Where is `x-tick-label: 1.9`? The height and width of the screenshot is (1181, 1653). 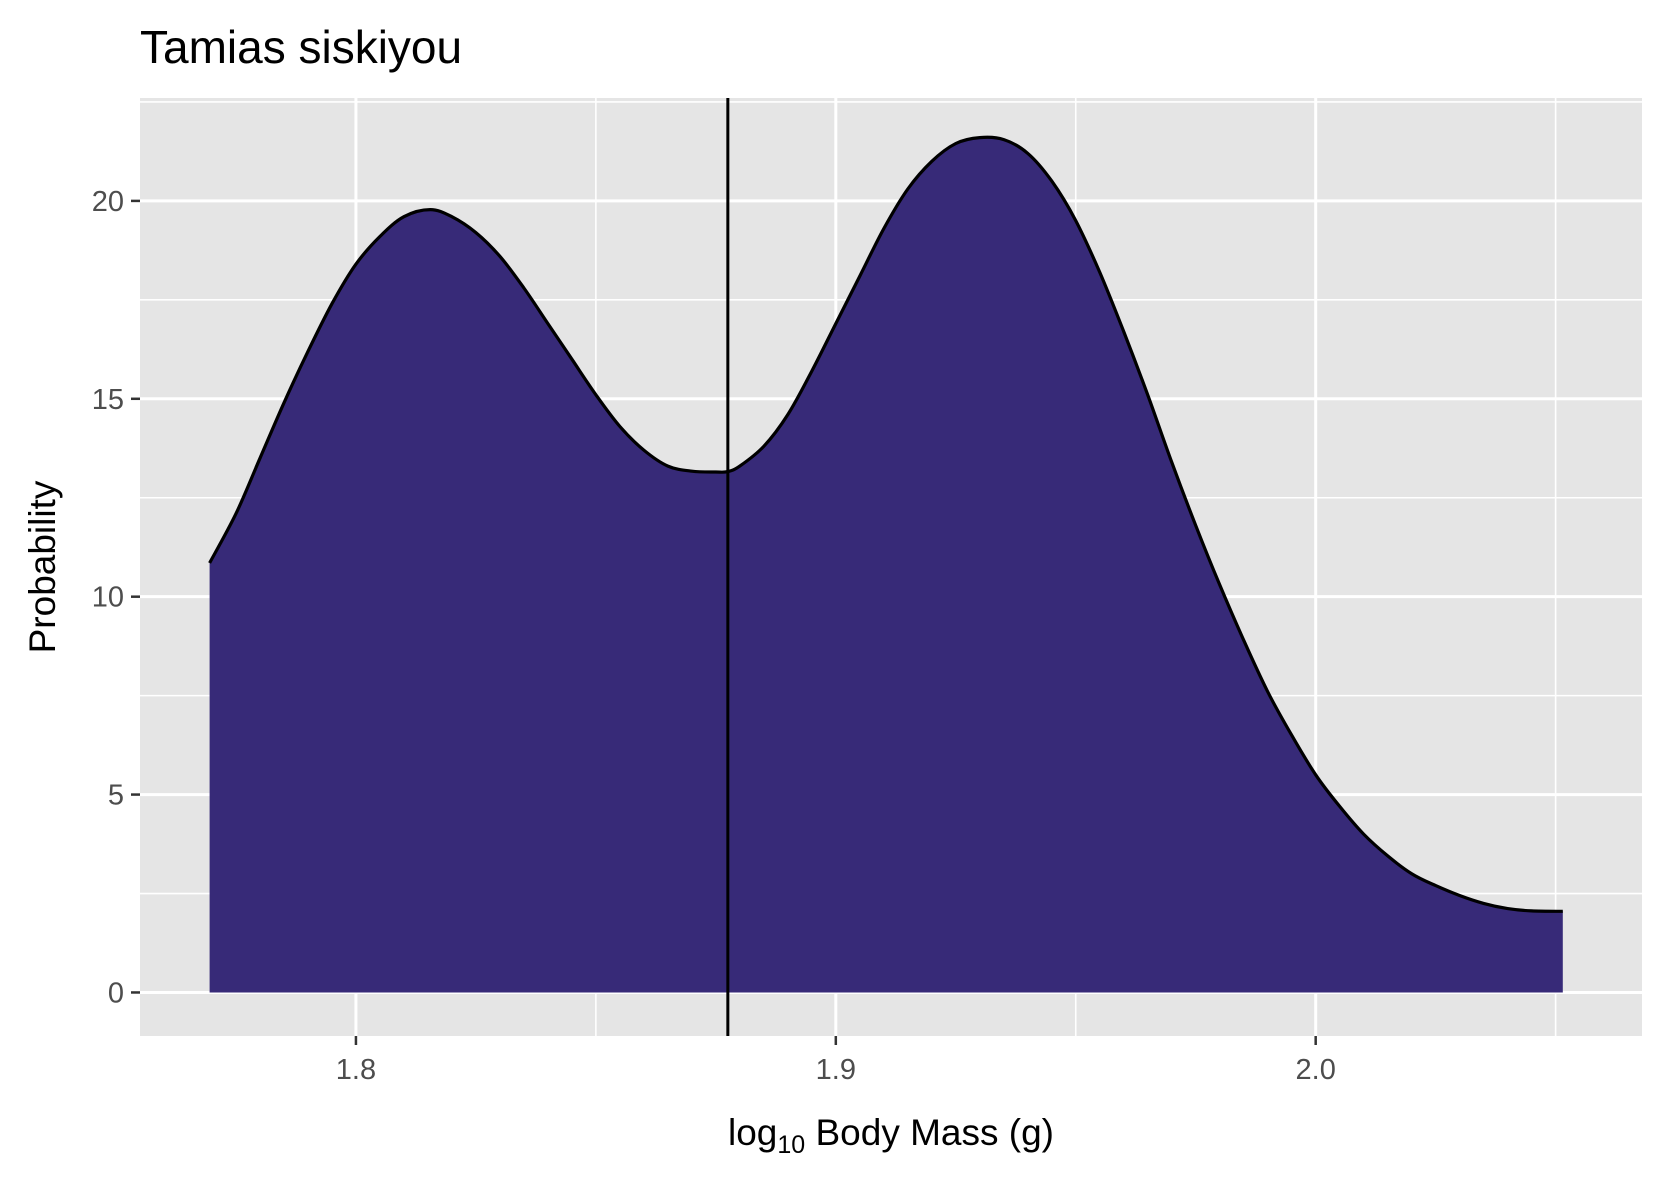 x-tick-label: 1.9 is located at coordinates (836, 1070).